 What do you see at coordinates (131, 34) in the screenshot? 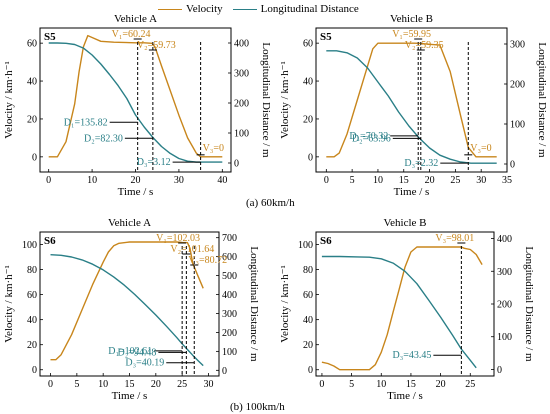
I see `velocity-annotation: V₁=60.24` at bounding box center [131, 34].